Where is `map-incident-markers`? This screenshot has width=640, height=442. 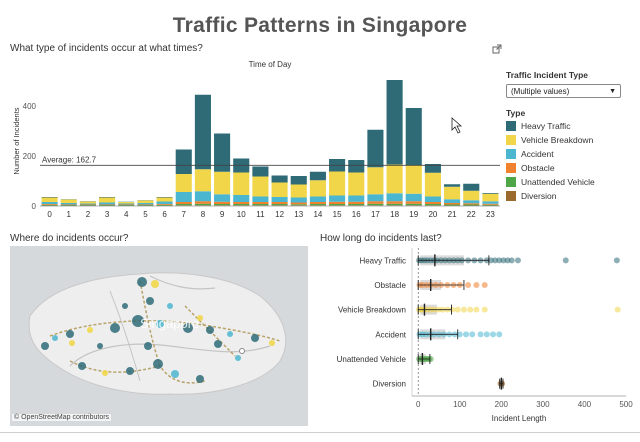
map-incident-markers is located at coordinates (158, 330).